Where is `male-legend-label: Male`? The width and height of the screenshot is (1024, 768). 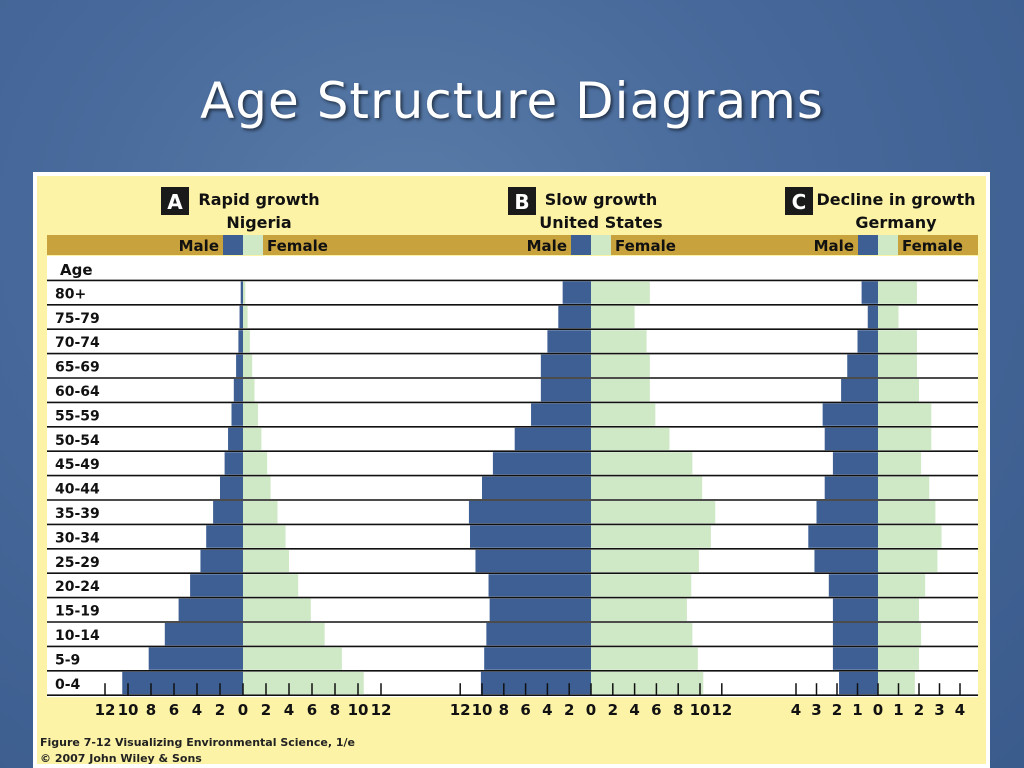 male-legend-label: Male is located at coordinates (547, 246).